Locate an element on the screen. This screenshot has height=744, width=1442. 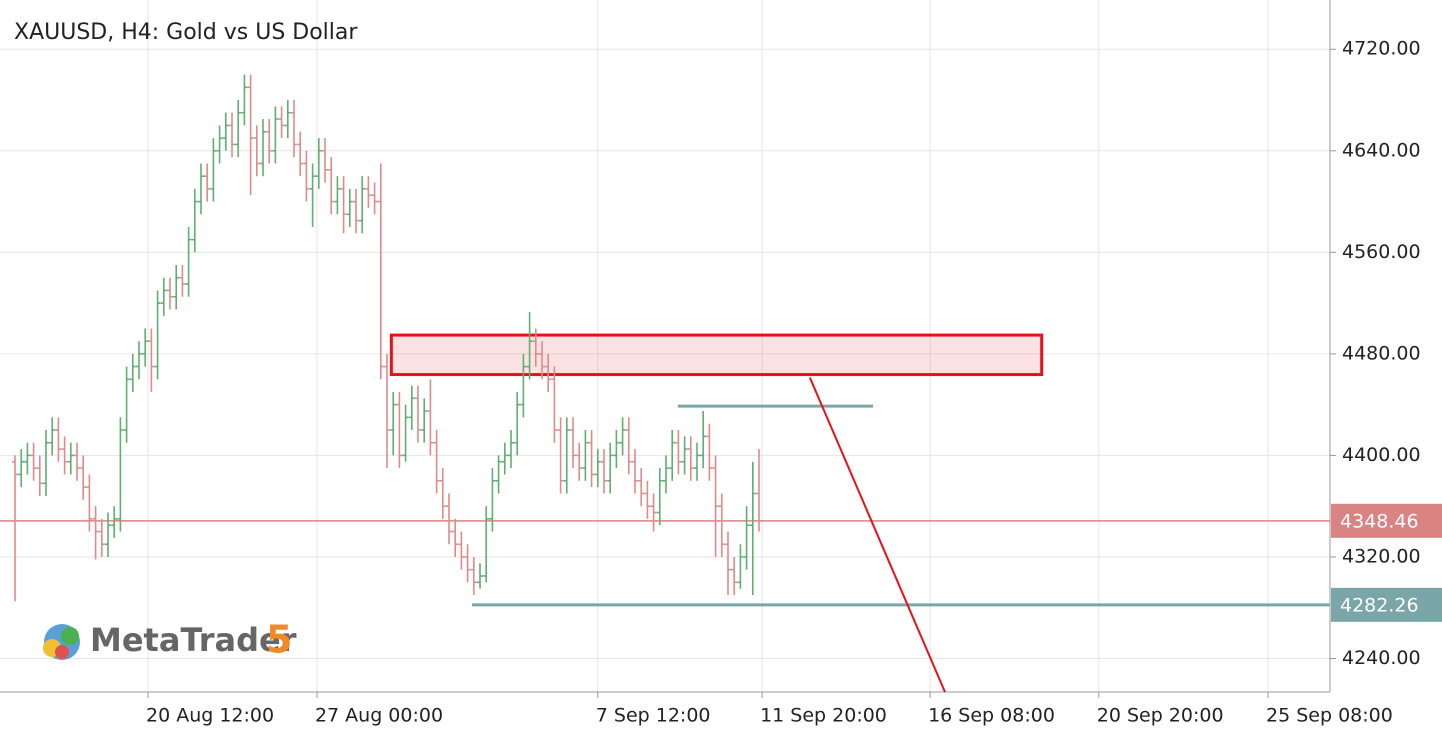
chart-title: XAUUSD, H4: Gold vs US Dollar is located at coordinates (186, 32).